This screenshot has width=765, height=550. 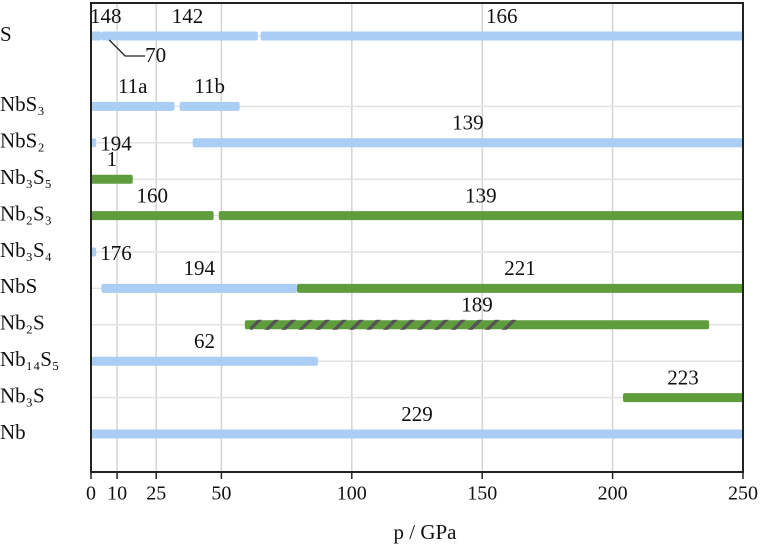 What do you see at coordinates (209, 86) in the screenshot?
I see `phase-label: 11b` at bounding box center [209, 86].